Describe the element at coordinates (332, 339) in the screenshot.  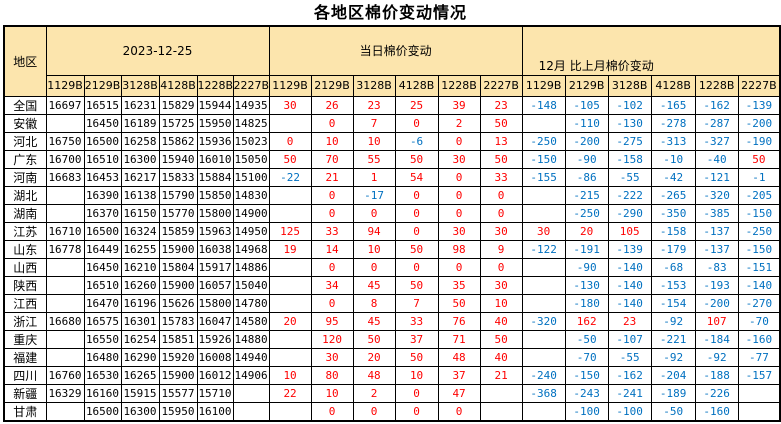
I see `daily-change-cell: 120` at that location.